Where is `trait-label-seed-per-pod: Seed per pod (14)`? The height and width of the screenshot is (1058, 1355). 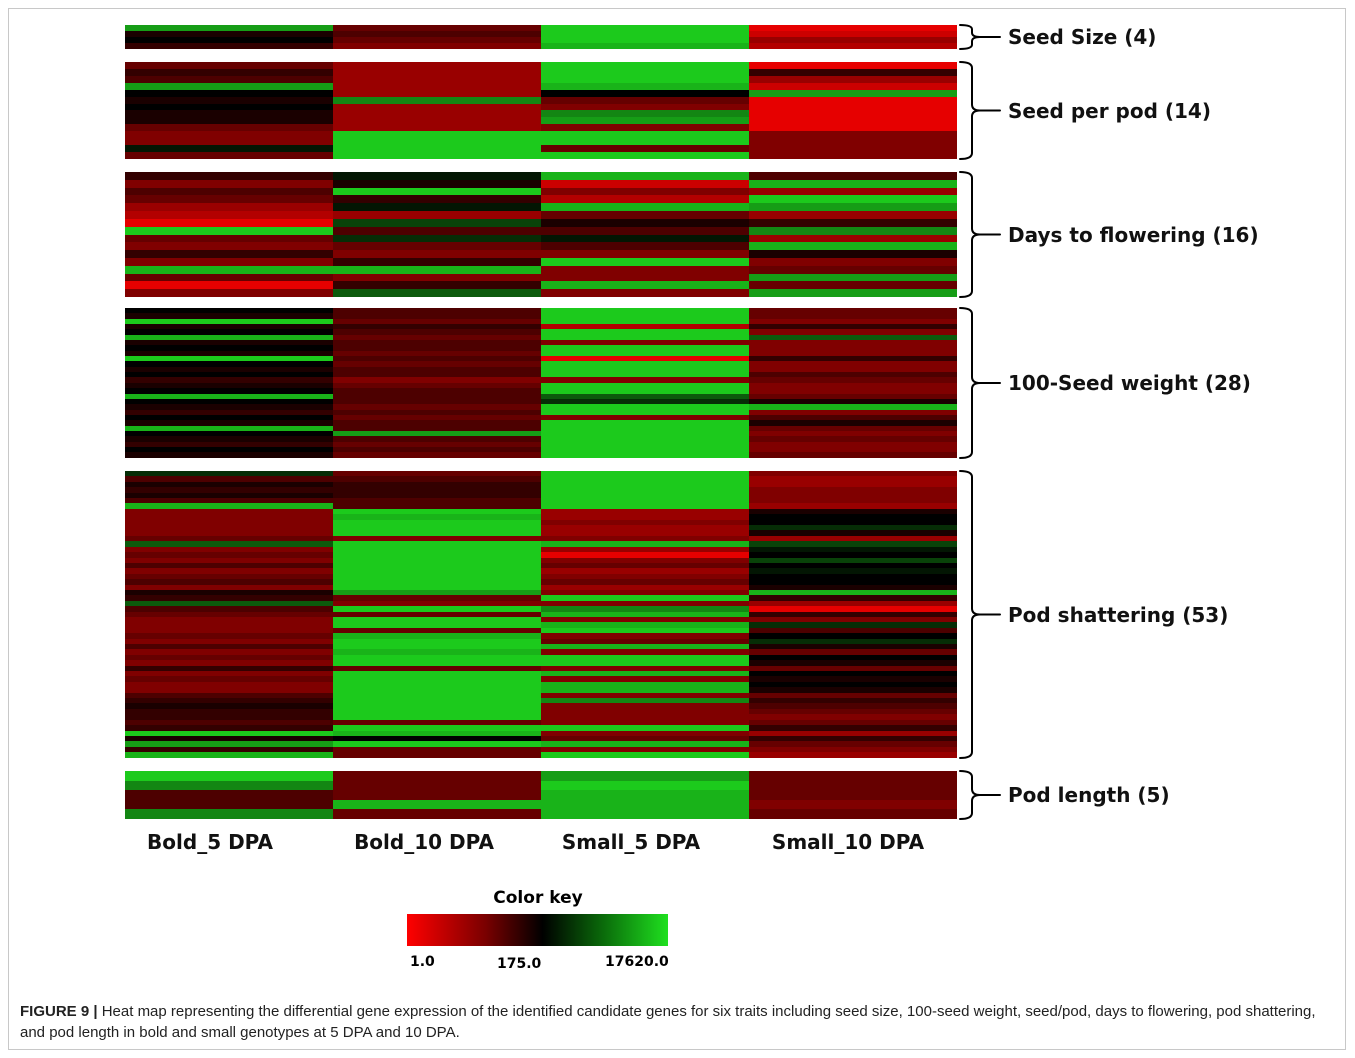 trait-label-seed-per-pod: Seed per pod (14) is located at coordinates (1109, 110).